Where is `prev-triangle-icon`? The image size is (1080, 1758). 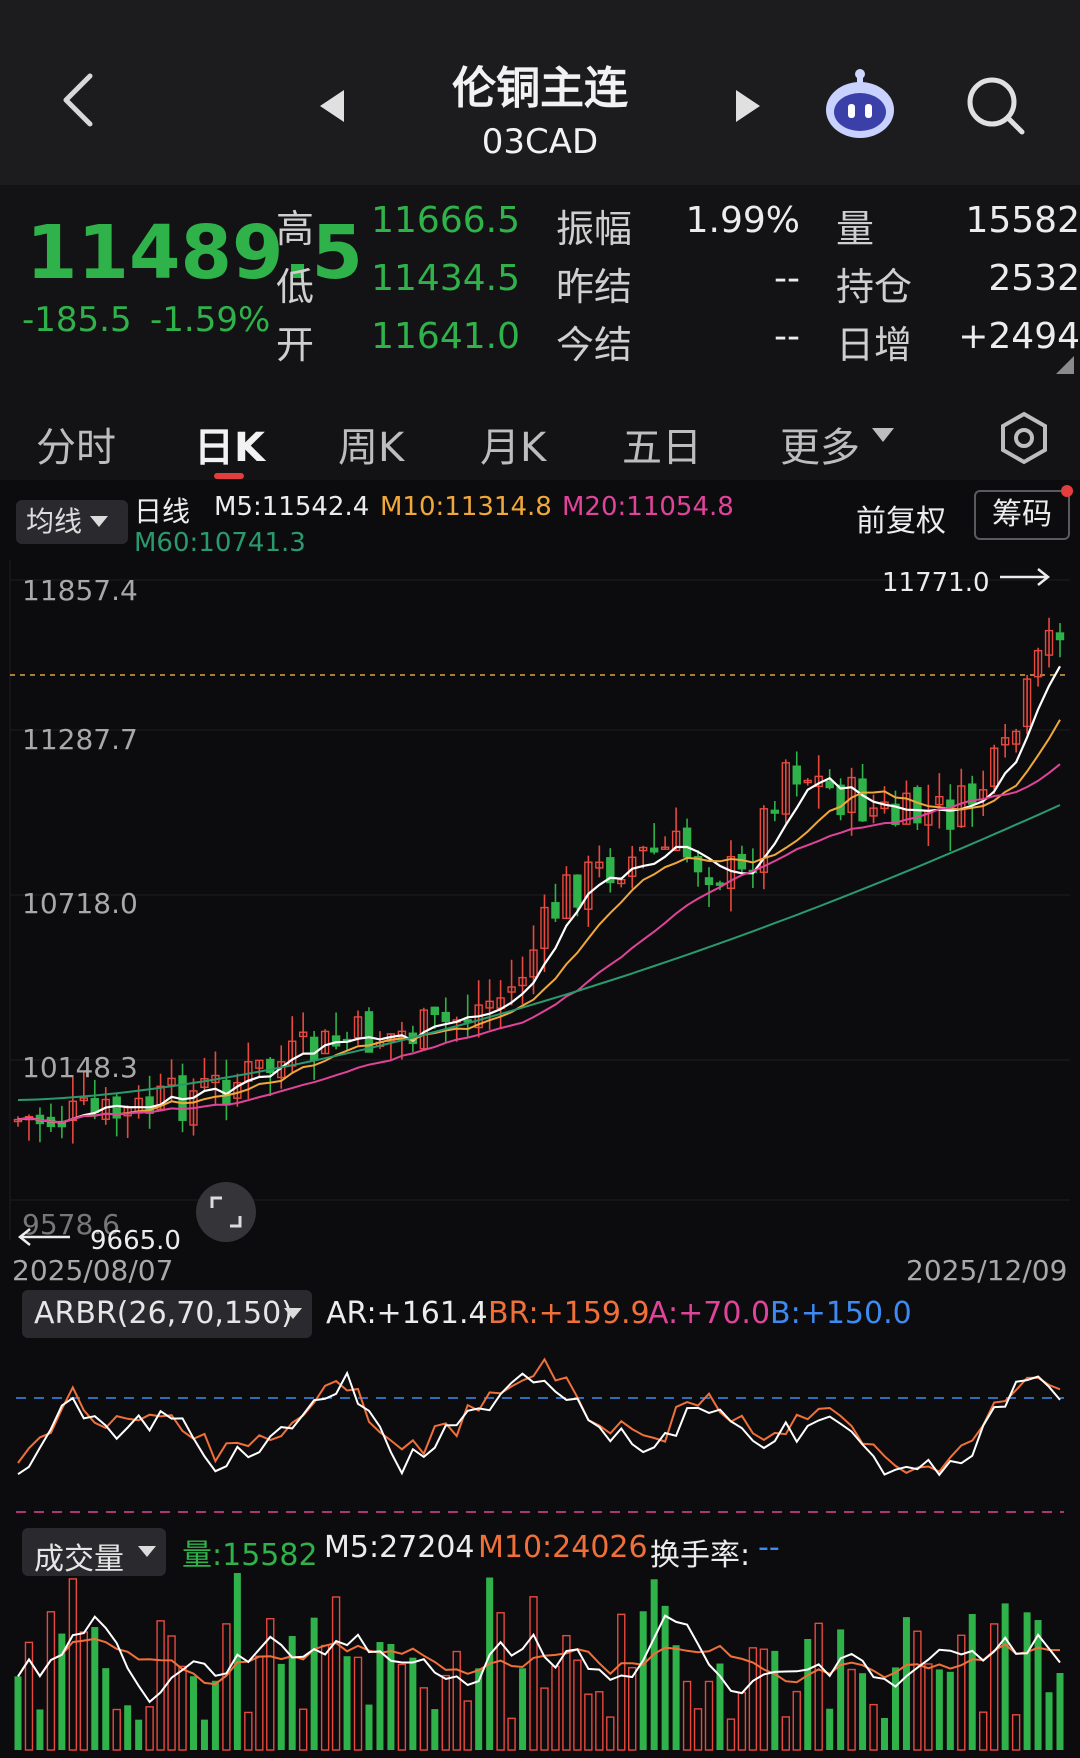
prev-triangle-icon is located at coordinates (332, 106).